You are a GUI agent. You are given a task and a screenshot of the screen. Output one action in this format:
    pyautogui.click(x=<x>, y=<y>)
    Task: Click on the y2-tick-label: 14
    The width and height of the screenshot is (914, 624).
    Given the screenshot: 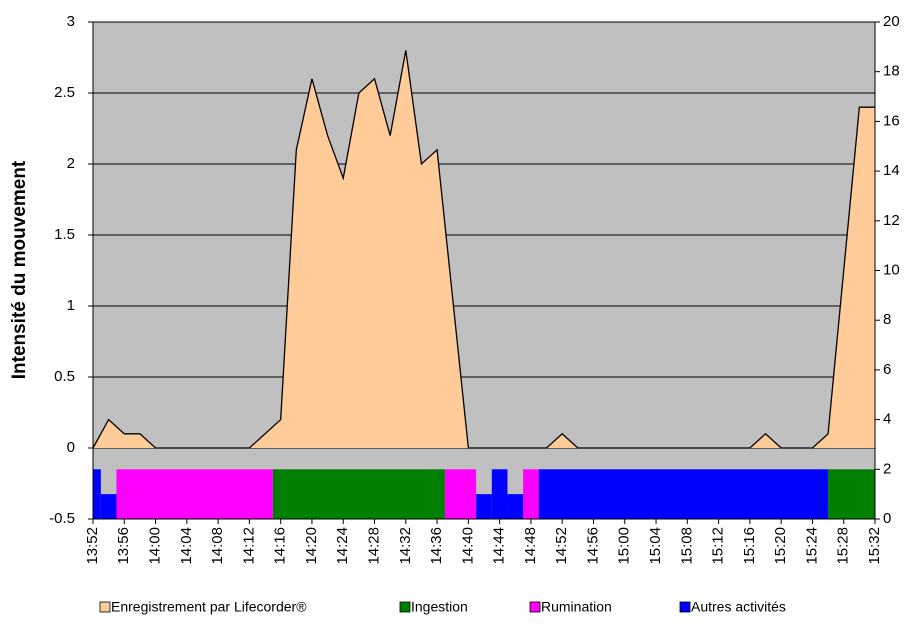 What is the action you would take?
    pyautogui.click(x=891, y=170)
    